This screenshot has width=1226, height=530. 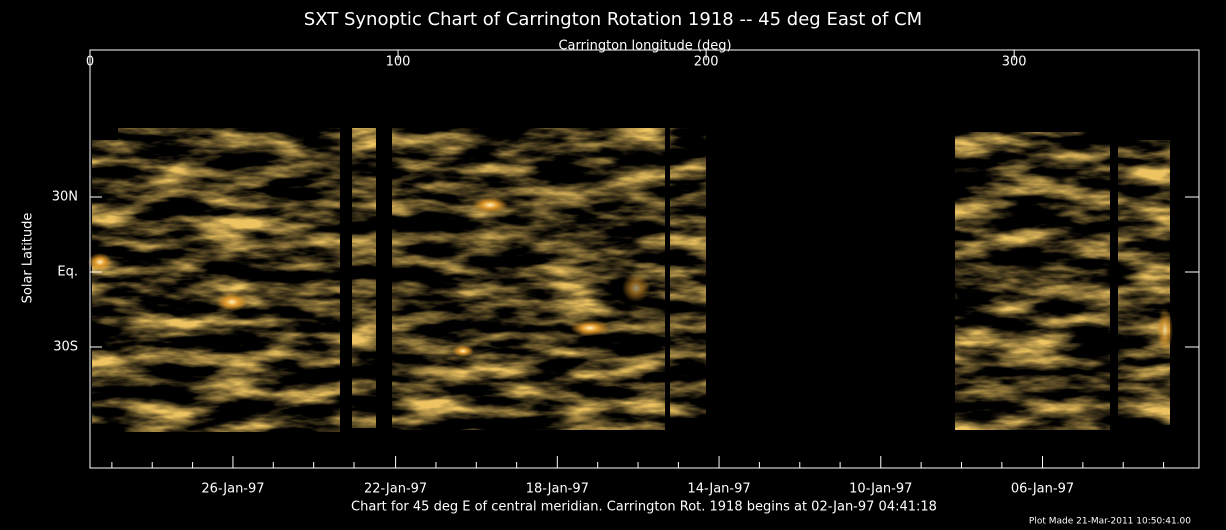 I want to click on date-tick-label: 06-Jan-97, so click(x=1042, y=489).